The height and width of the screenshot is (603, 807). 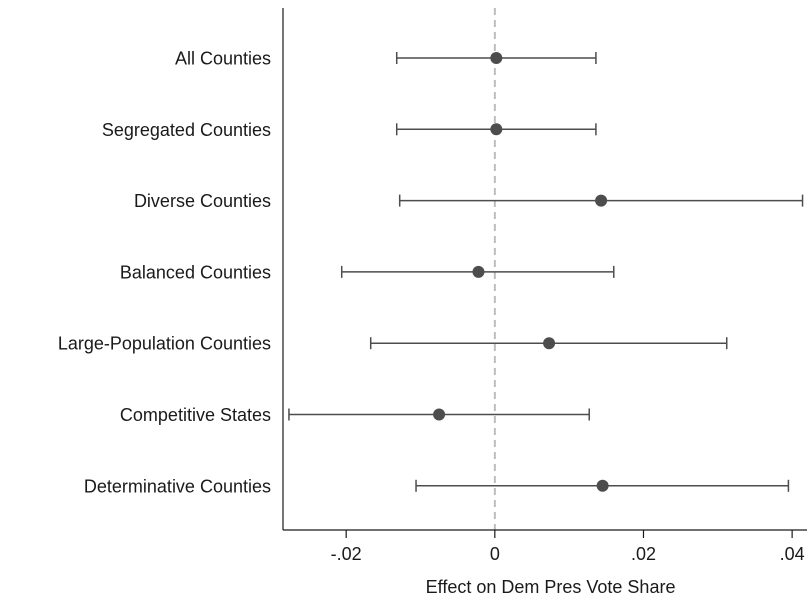 I want to click on category-label: Diverse Counties, so click(x=202, y=201).